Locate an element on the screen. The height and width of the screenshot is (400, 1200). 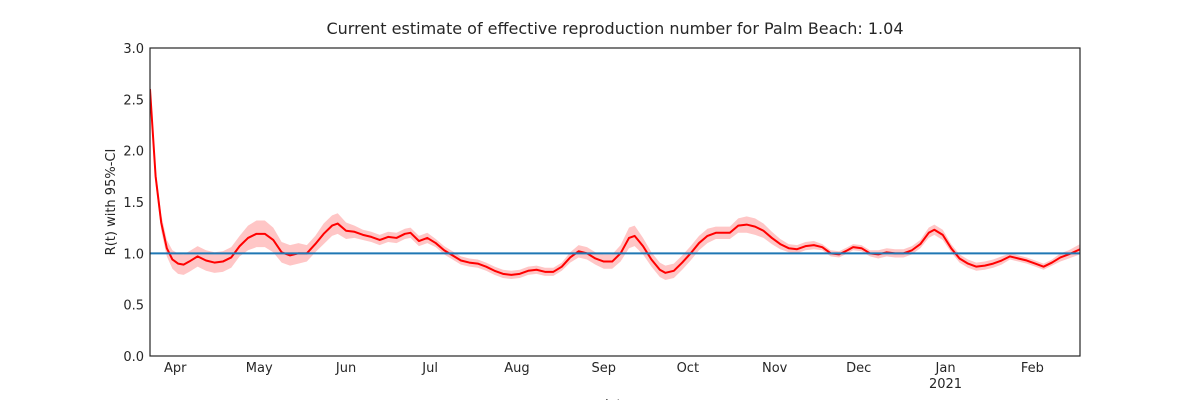
x-tick-label: Nov is located at coordinates (775, 368).